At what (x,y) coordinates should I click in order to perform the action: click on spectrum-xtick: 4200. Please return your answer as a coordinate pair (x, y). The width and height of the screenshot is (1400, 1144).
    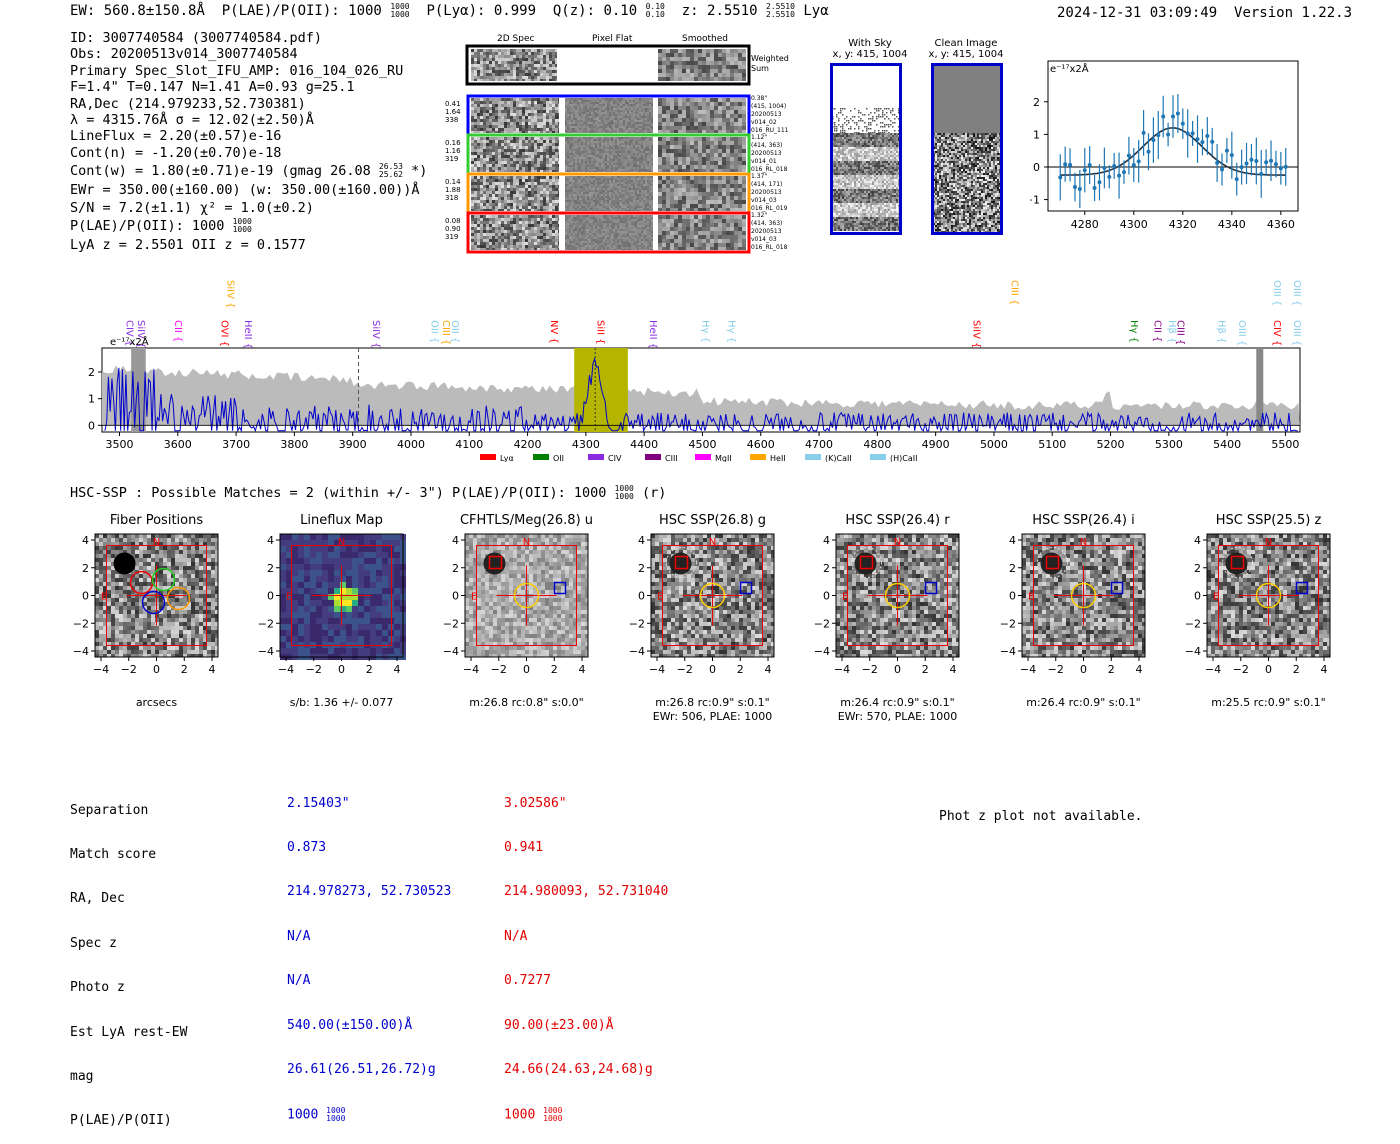
    Looking at the image, I should click on (528, 444).